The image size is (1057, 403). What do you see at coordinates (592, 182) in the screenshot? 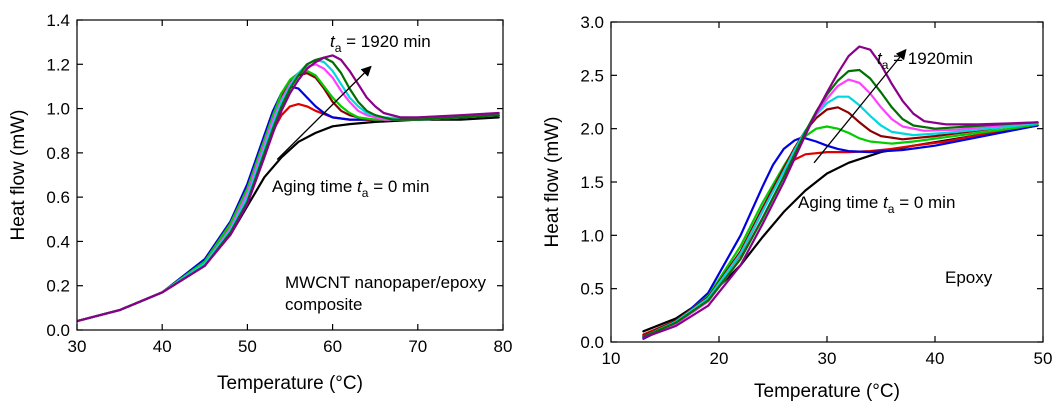
I see `y-tick-label: 1.5` at bounding box center [592, 182].